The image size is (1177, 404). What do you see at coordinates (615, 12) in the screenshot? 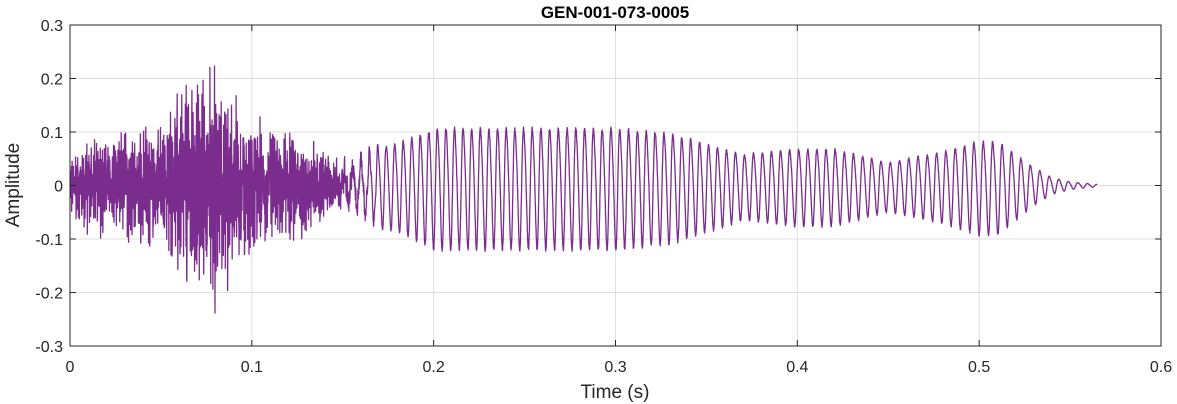
I see `chart-title: GEN-001-073-0005` at bounding box center [615, 12].